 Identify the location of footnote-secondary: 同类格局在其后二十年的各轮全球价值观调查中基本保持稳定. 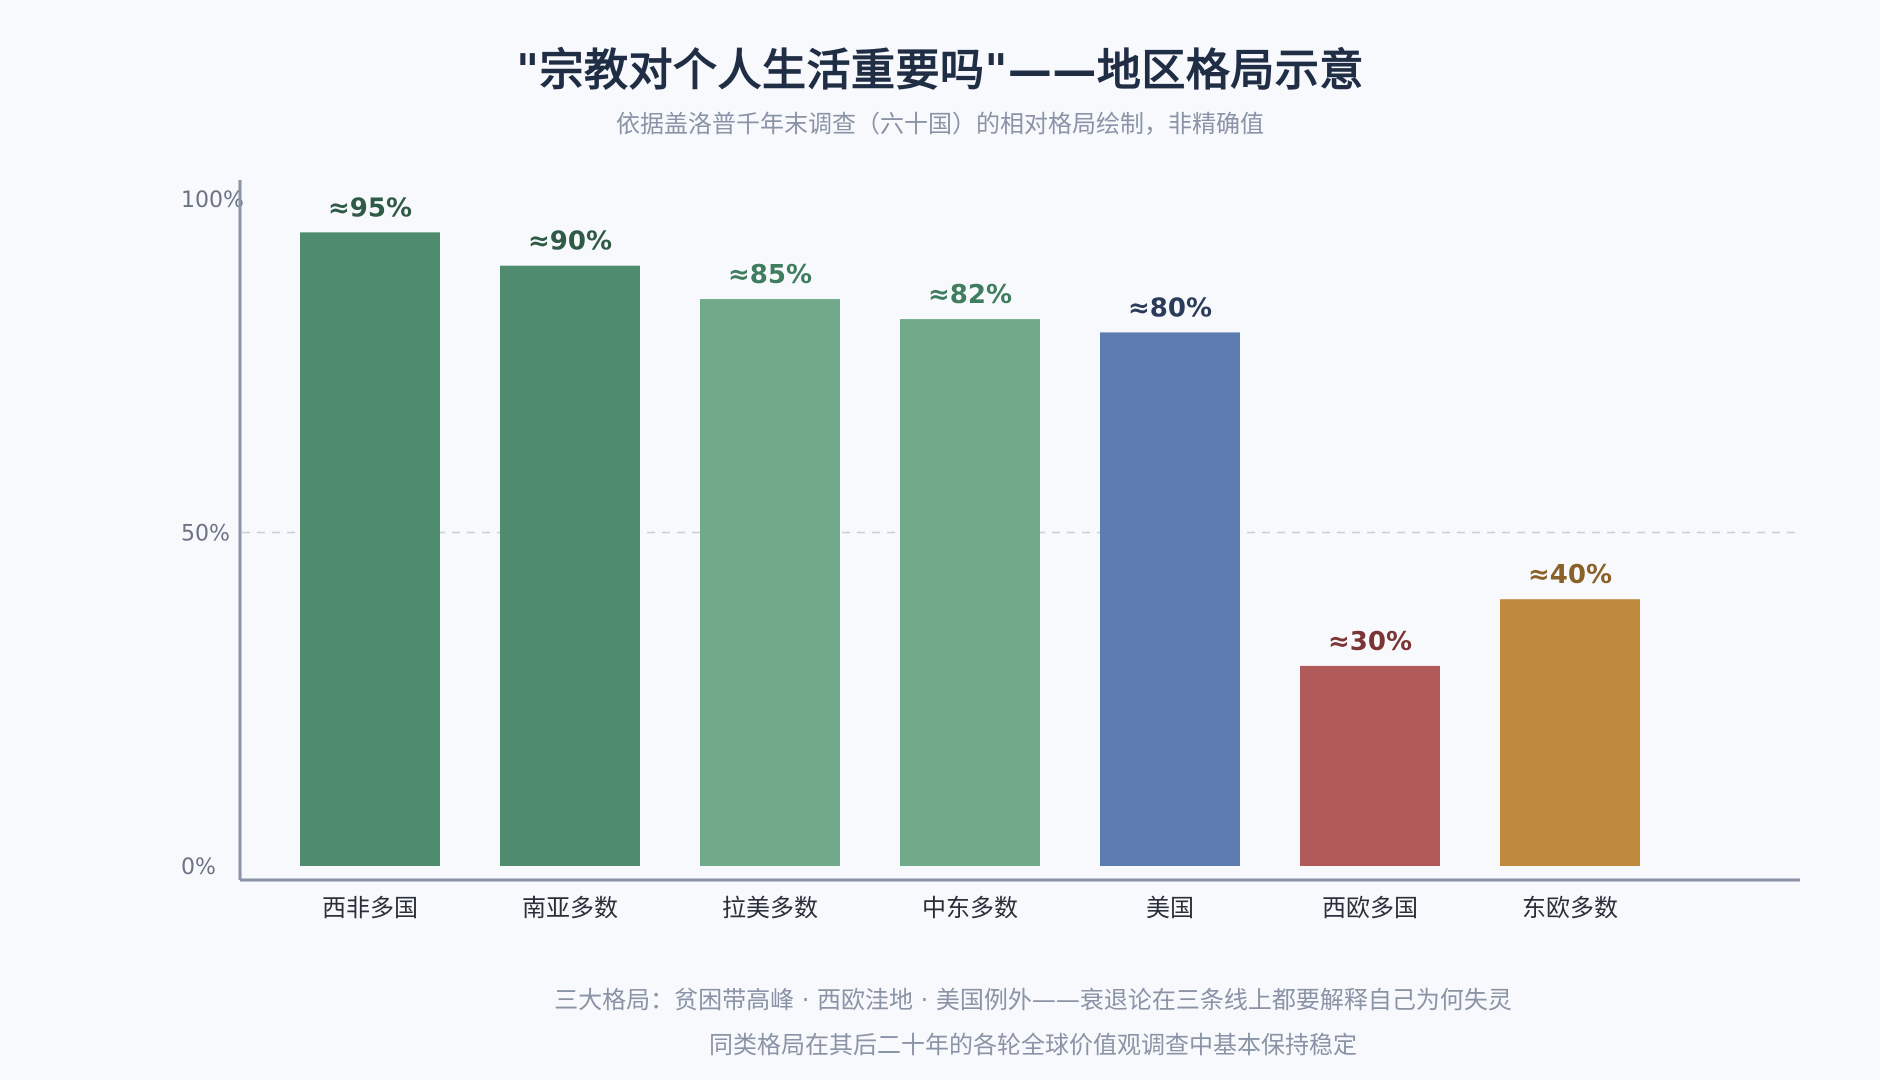
(1033, 1045).